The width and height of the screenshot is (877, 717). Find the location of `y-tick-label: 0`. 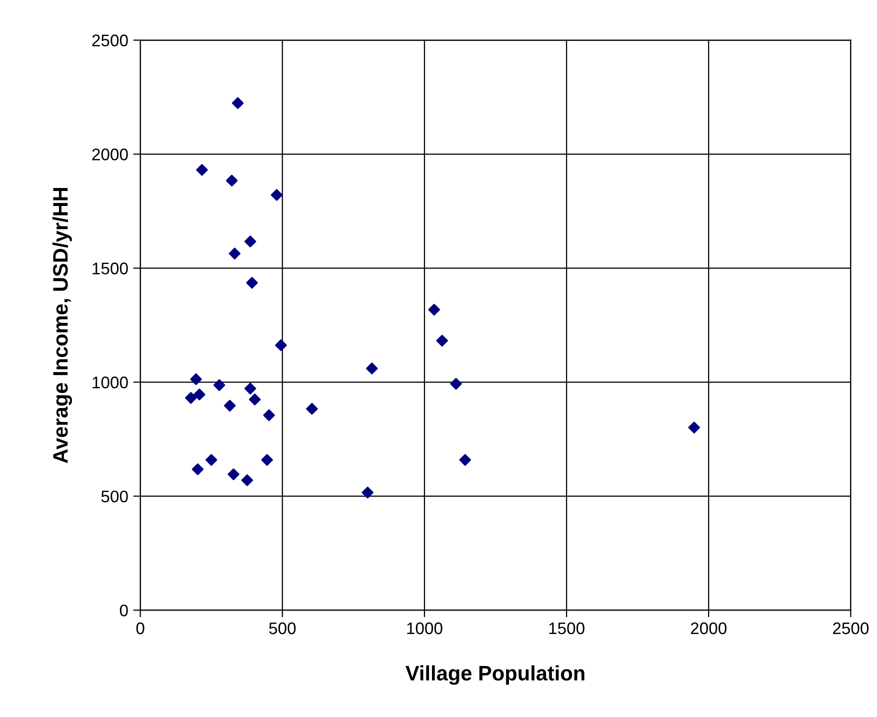

y-tick-label: 0 is located at coordinates (124, 610).